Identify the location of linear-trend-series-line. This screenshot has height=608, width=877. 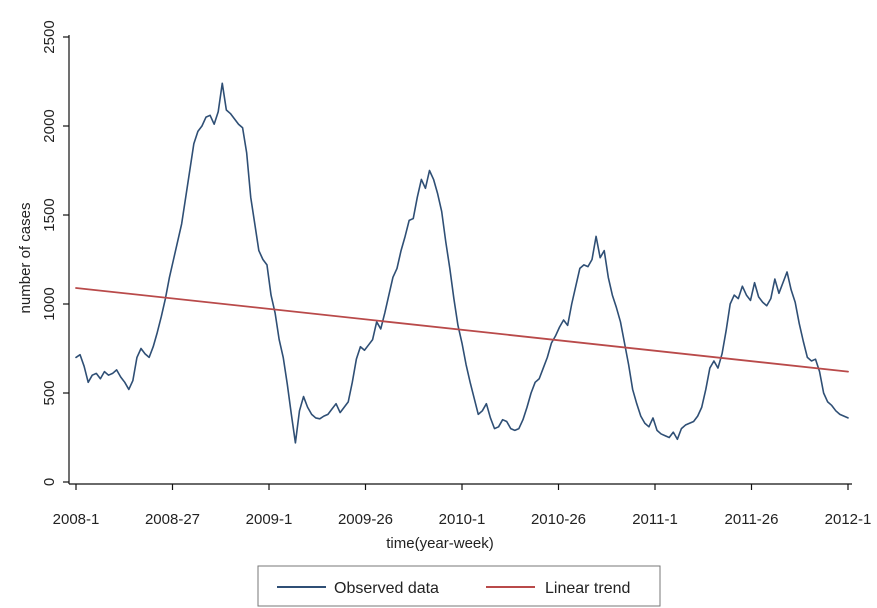
(462, 330).